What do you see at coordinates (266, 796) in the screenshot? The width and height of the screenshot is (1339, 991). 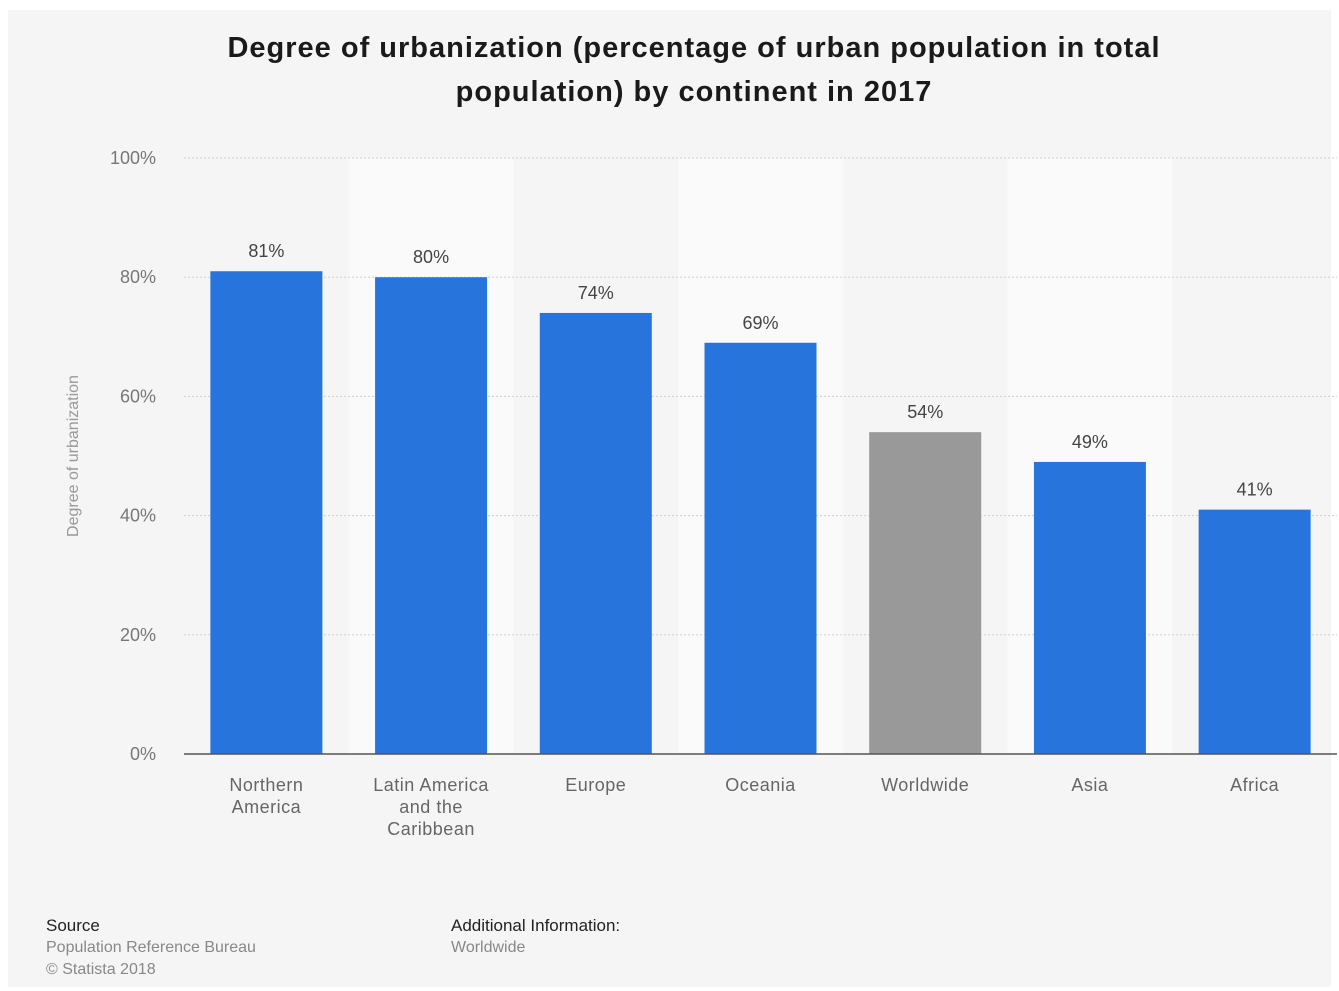 I see `x-tick-label: Northern America` at bounding box center [266, 796].